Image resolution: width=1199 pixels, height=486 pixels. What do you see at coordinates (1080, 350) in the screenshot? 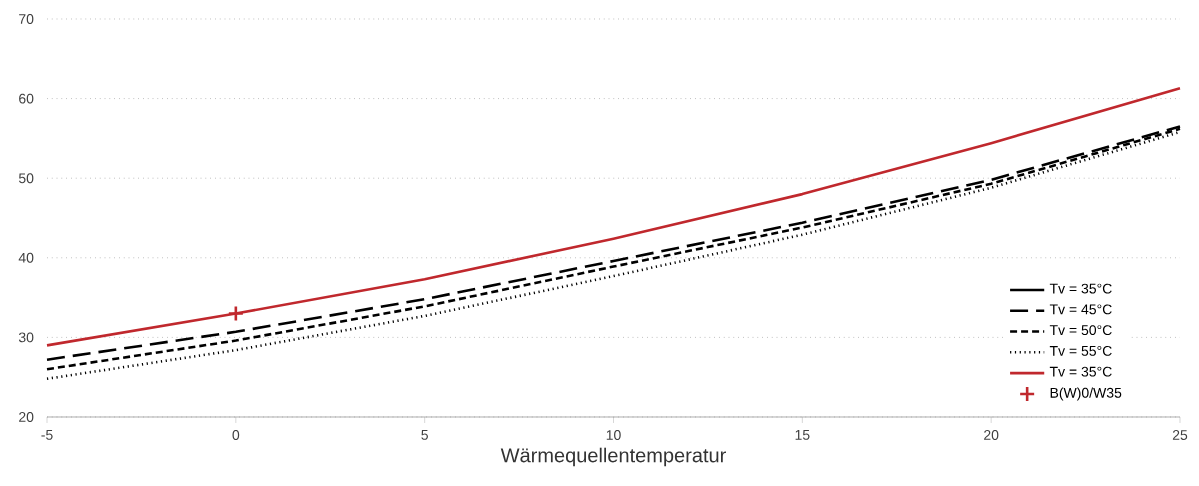
I see `legend-label: Tv = 55°C` at bounding box center [1080, 350].